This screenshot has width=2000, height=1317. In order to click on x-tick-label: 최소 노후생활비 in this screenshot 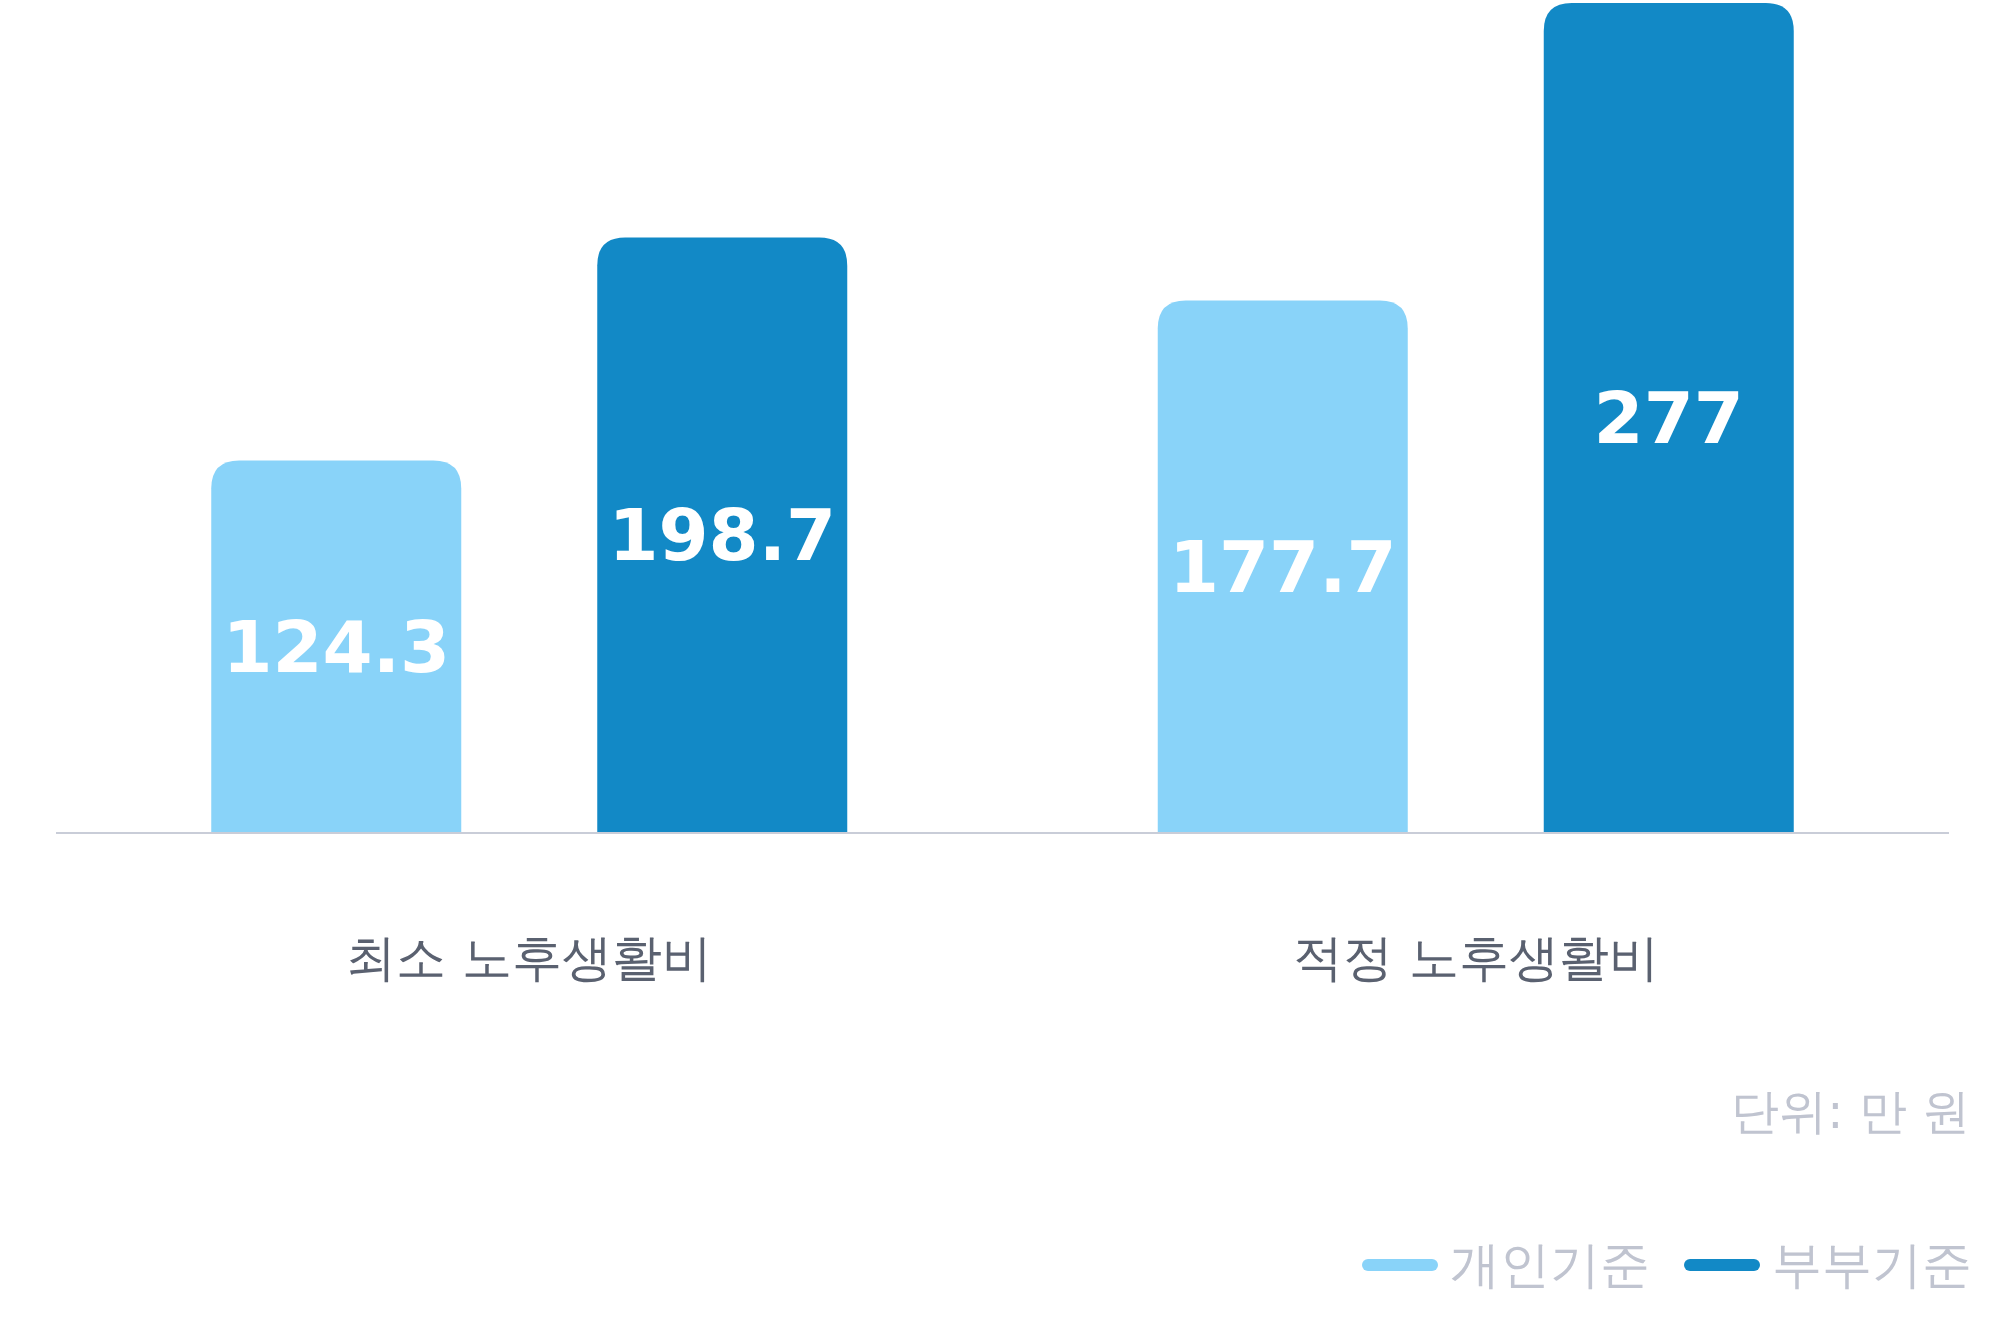, I will do `click(529, 958)`.